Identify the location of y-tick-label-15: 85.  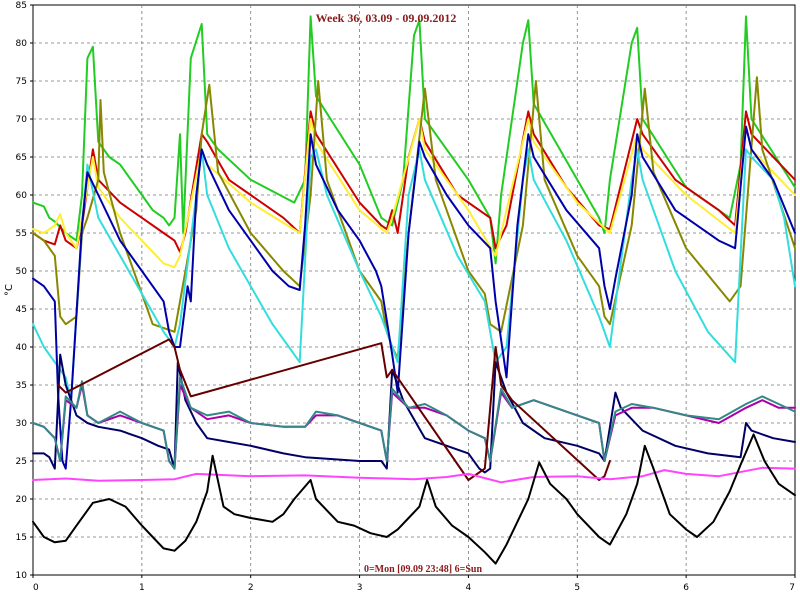
(21, 6).